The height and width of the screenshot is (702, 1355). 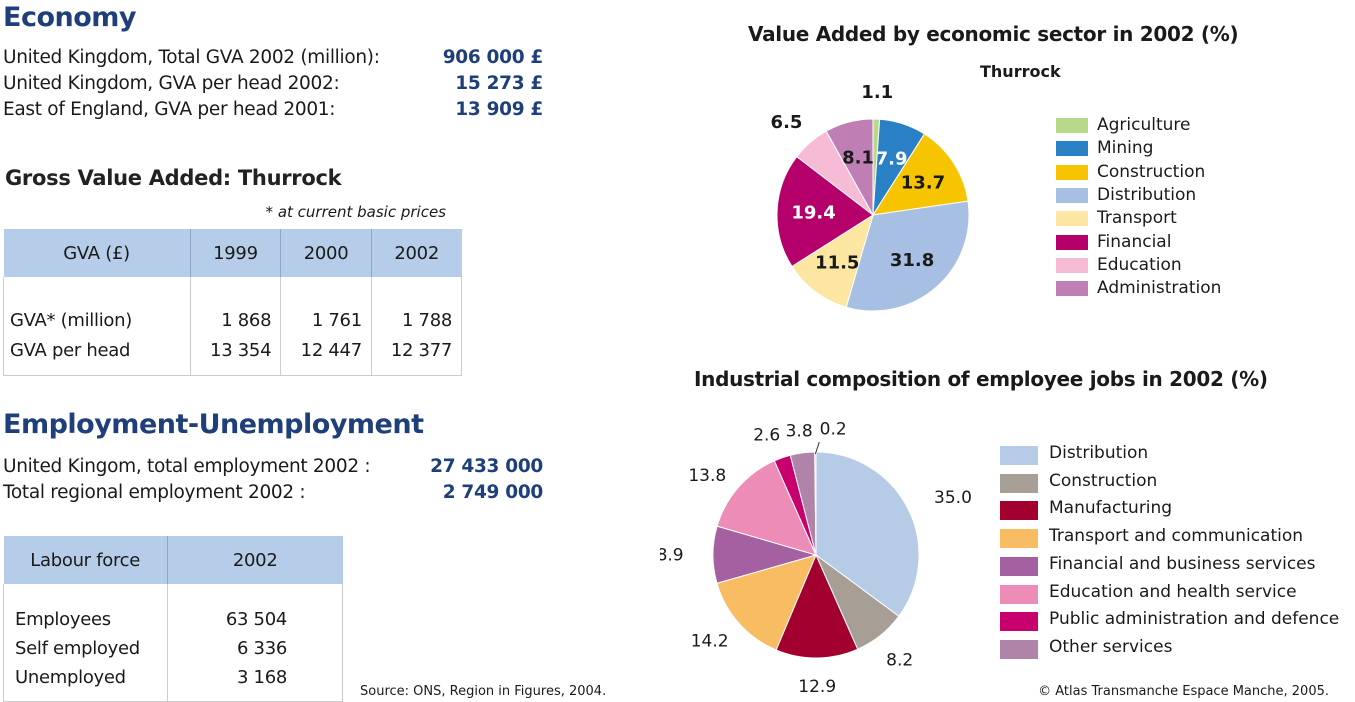 I want to click on pie-label-administration: 8.1, so click(x=858, y=157).